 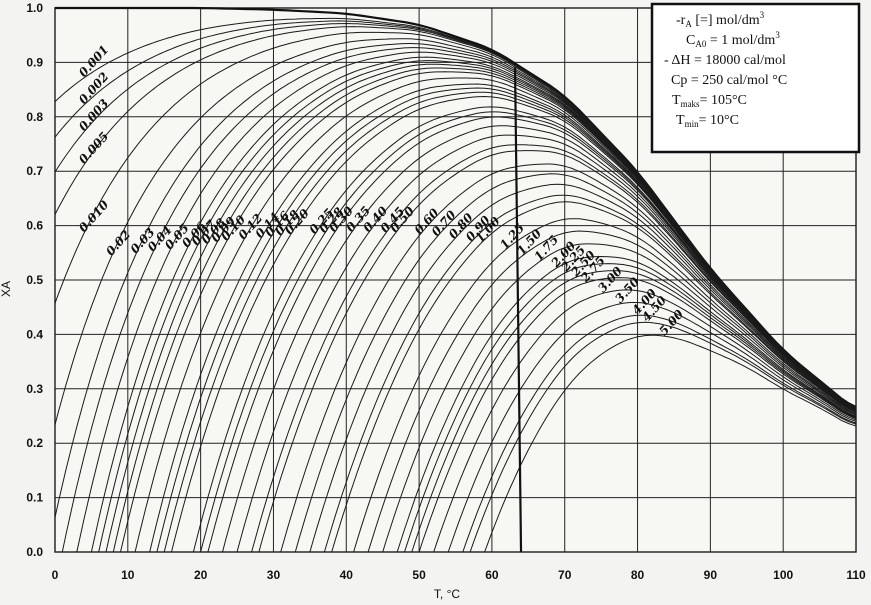 What do you see at coordinates (34, 8) in the screenshot?
I see `y-tick-label: 1.0` at bounding box center [34, 8].